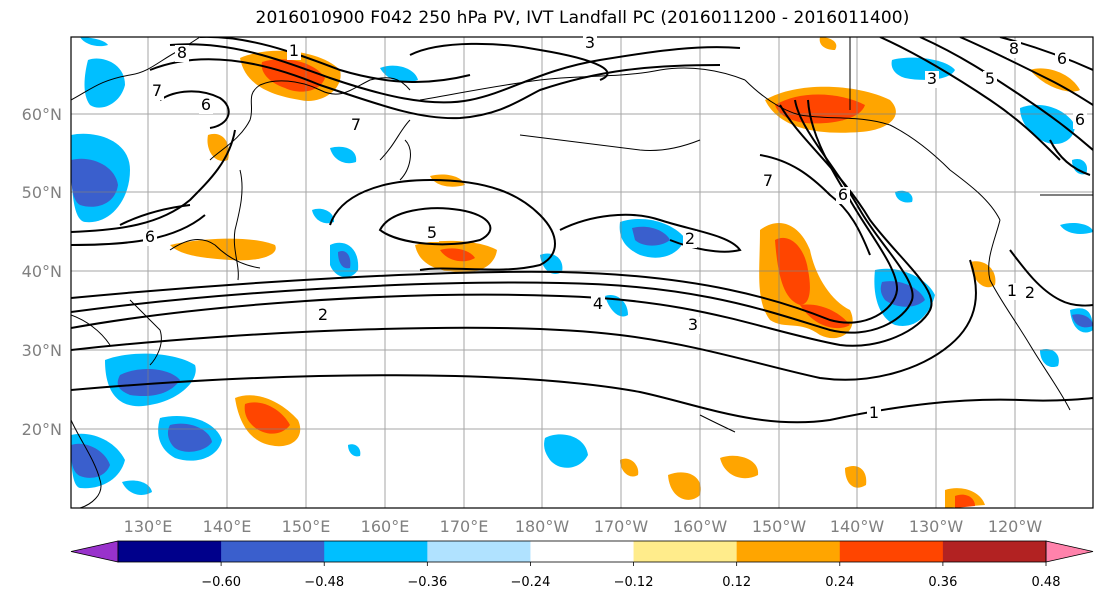 The image size is (1105, 601). I want to click on longitude-label: 120°W, so click(1015, 526).